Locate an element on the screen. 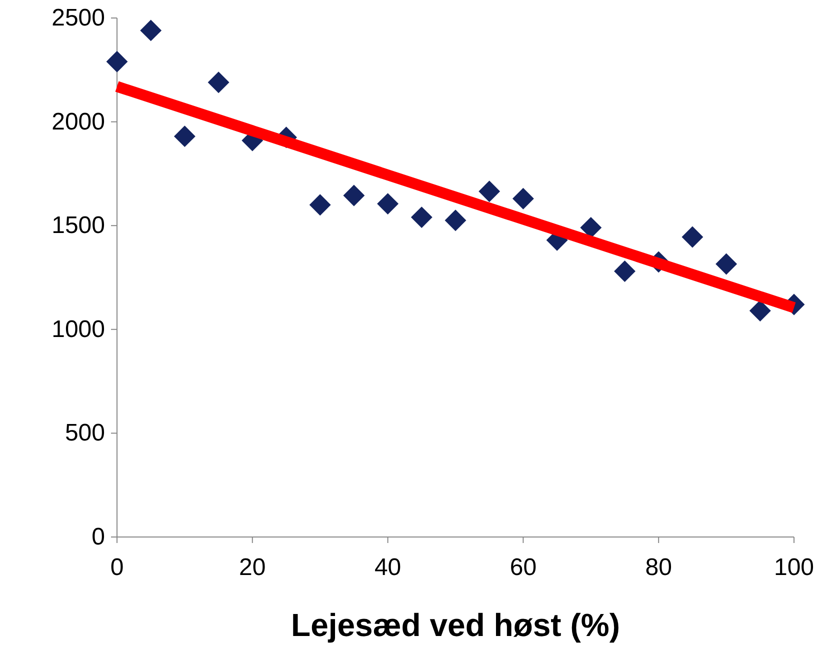  x-tick-label: 60 is located at coordinates (523, 567).